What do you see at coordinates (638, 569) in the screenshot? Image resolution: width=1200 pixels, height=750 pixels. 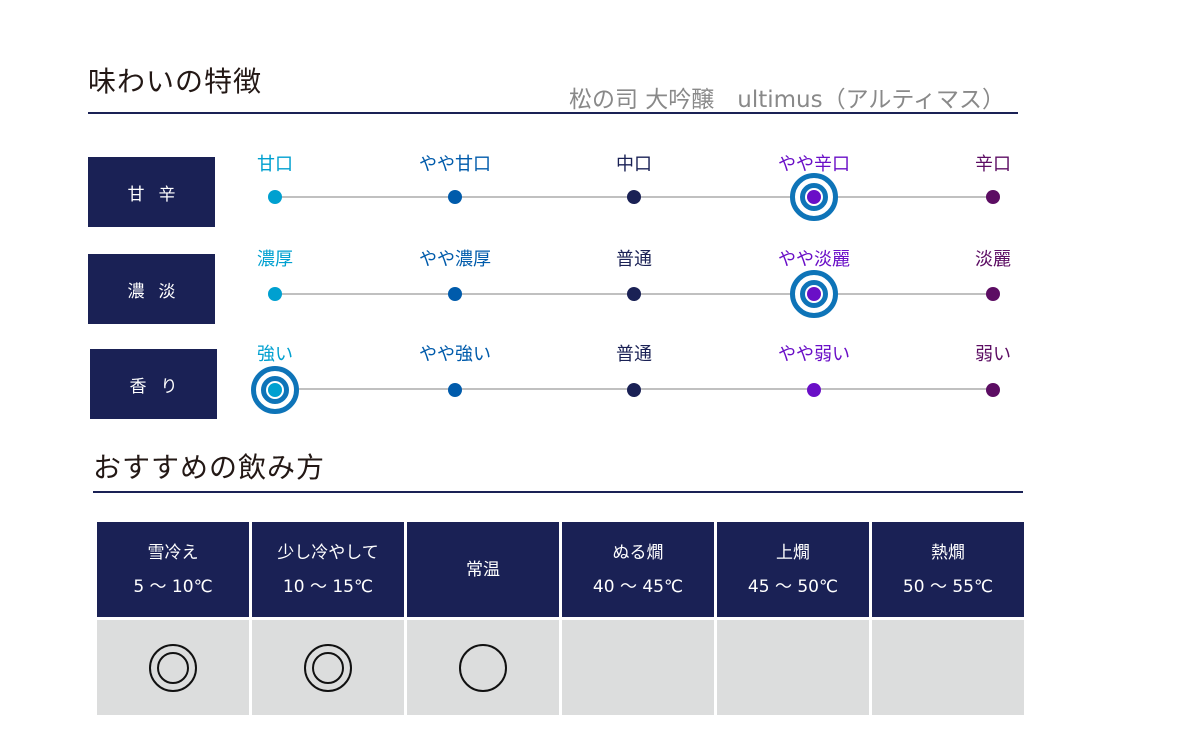 I see `serving-header-nurukan: ぬる燗 40 ～ 45℃` at bounding box center [638, 569].